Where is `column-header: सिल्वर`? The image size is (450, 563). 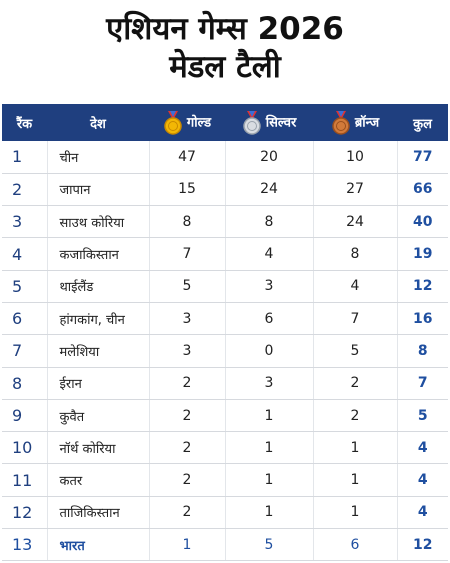 column-header: सिल्वर is located at coordinates (269, 122).